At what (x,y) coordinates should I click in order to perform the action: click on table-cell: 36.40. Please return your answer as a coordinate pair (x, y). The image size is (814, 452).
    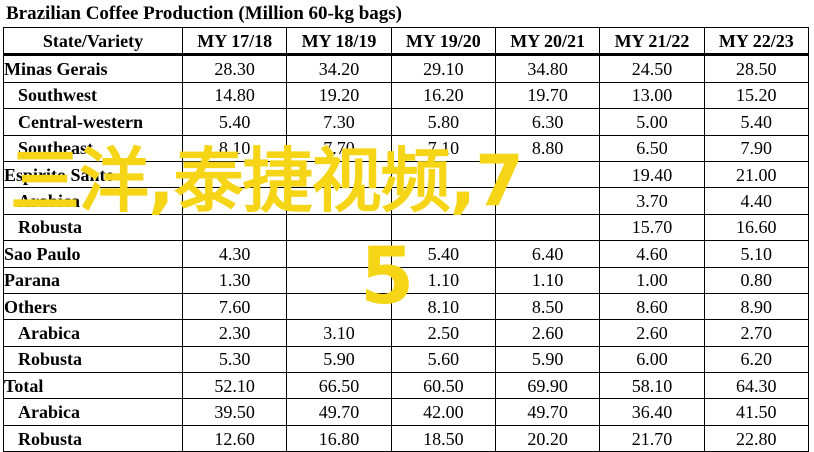
    Looking at the image, I should click on (652, 412).